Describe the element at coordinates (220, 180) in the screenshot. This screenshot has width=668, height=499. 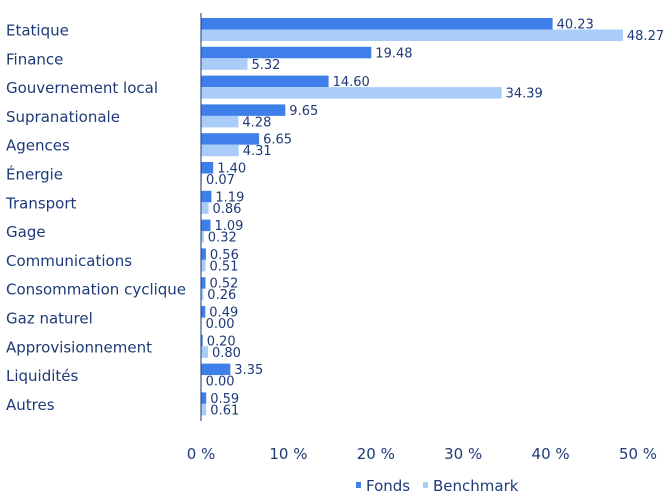
I see `value-label-benchmark: 0.07` at that location.